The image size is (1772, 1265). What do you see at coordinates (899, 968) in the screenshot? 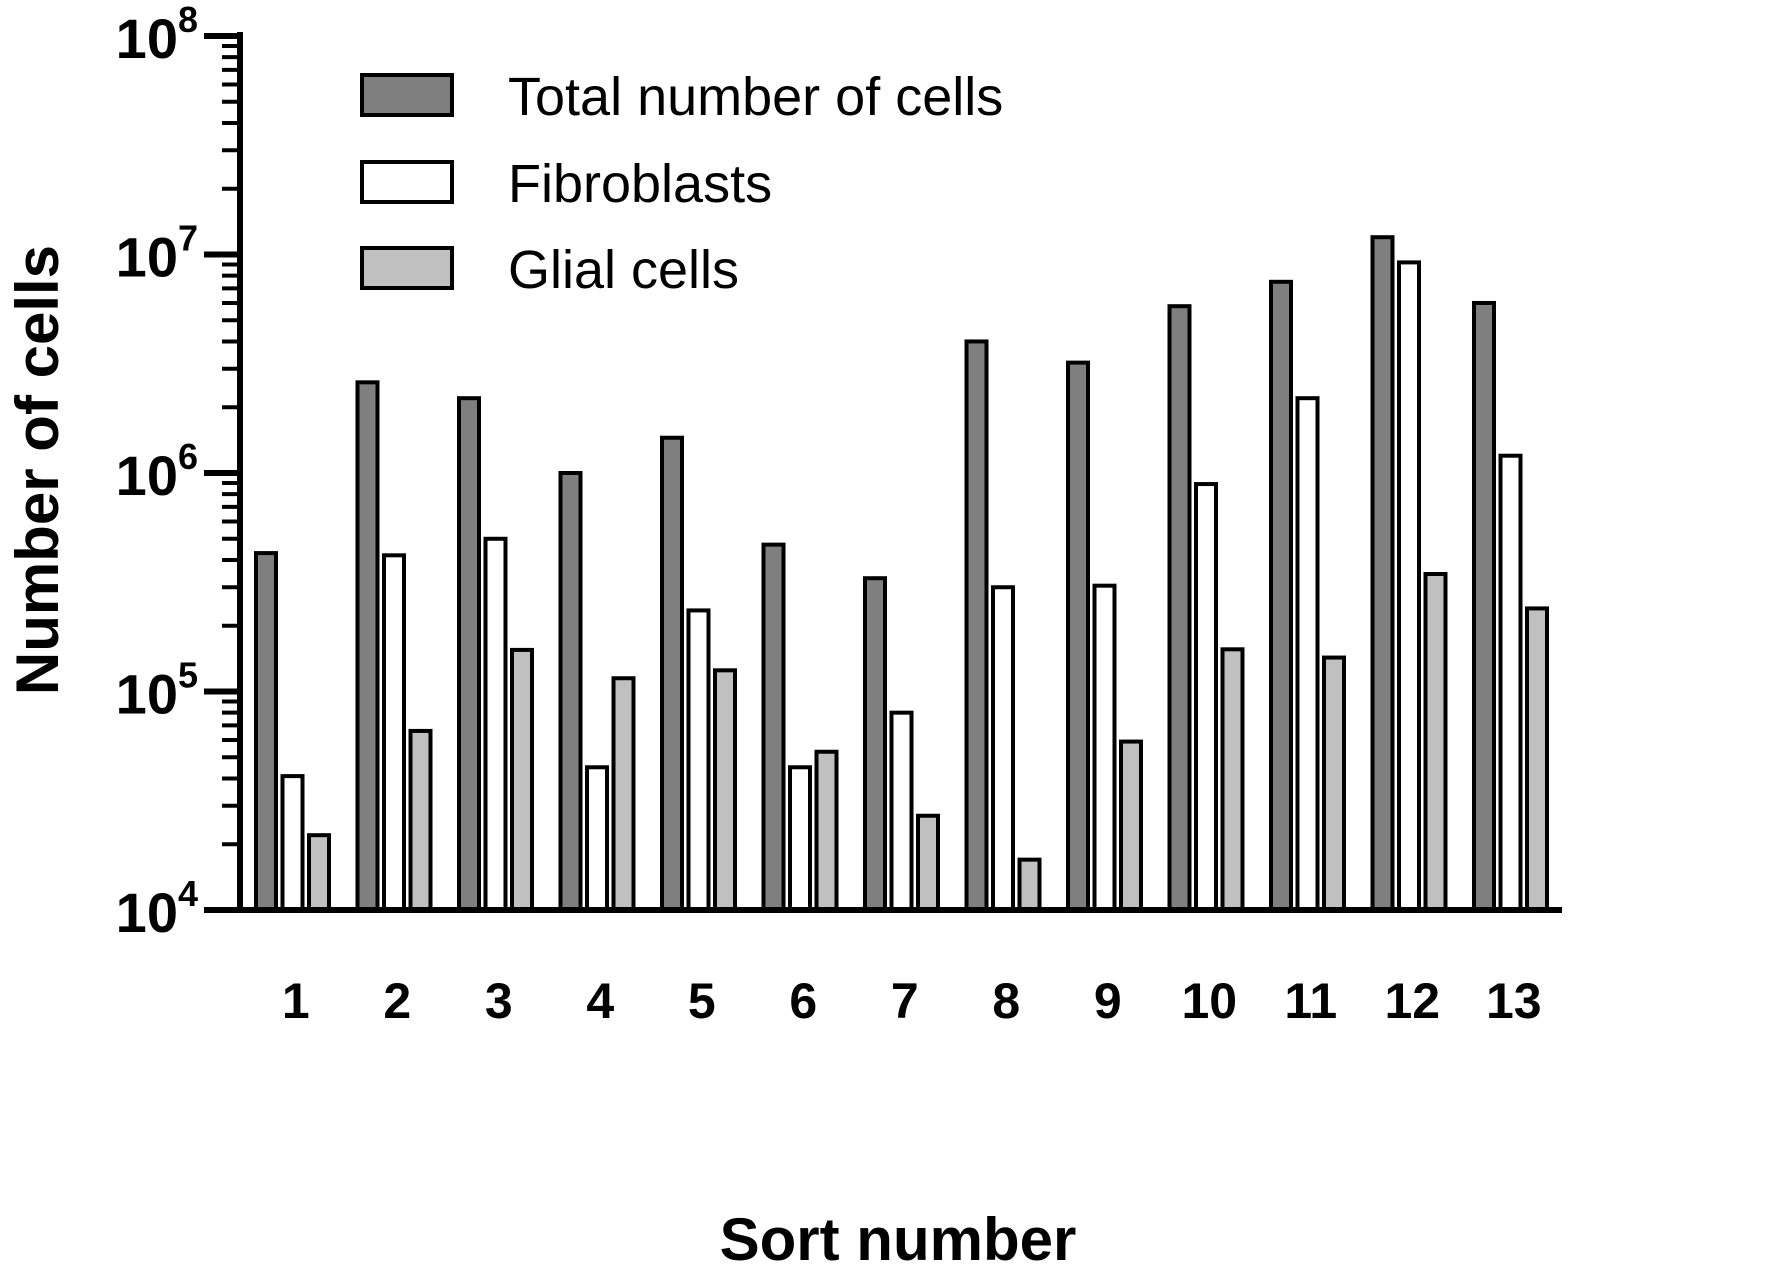
I see `x-axis: 1 2 3 4 5 6 7 8 9 10 11 12 13` at bounding box center [899, 968].